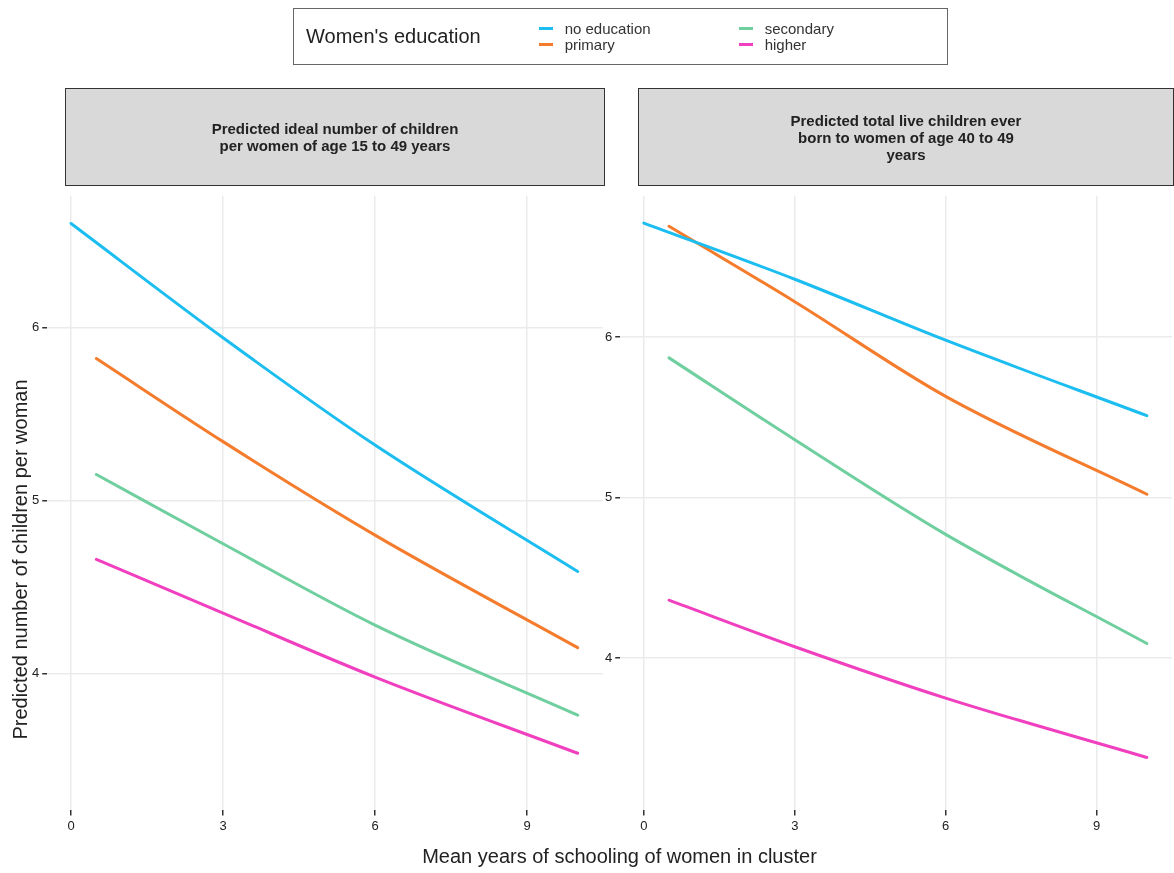 The height and width of the screenshot is (873, 1174). What do you see at coordinates (589, 44) in the screenshot?
I see `legend-label: primary` at bounding box center [589, 44].